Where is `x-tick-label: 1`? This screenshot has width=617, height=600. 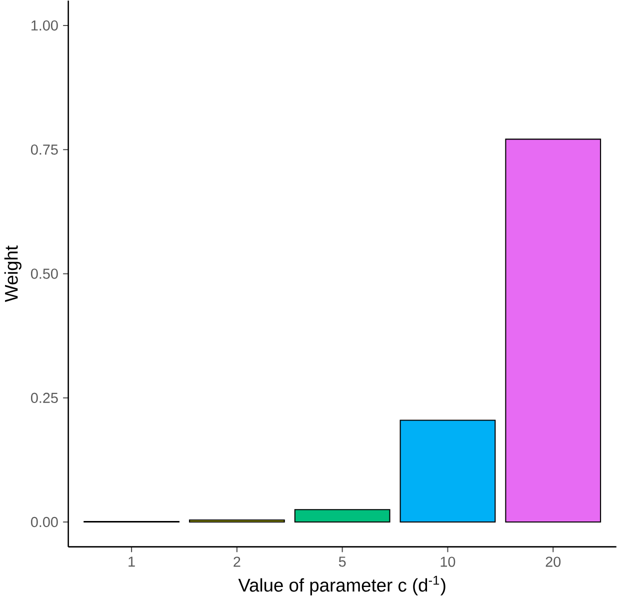 x-tick-label: 1 is located at coordinates (131, 561).